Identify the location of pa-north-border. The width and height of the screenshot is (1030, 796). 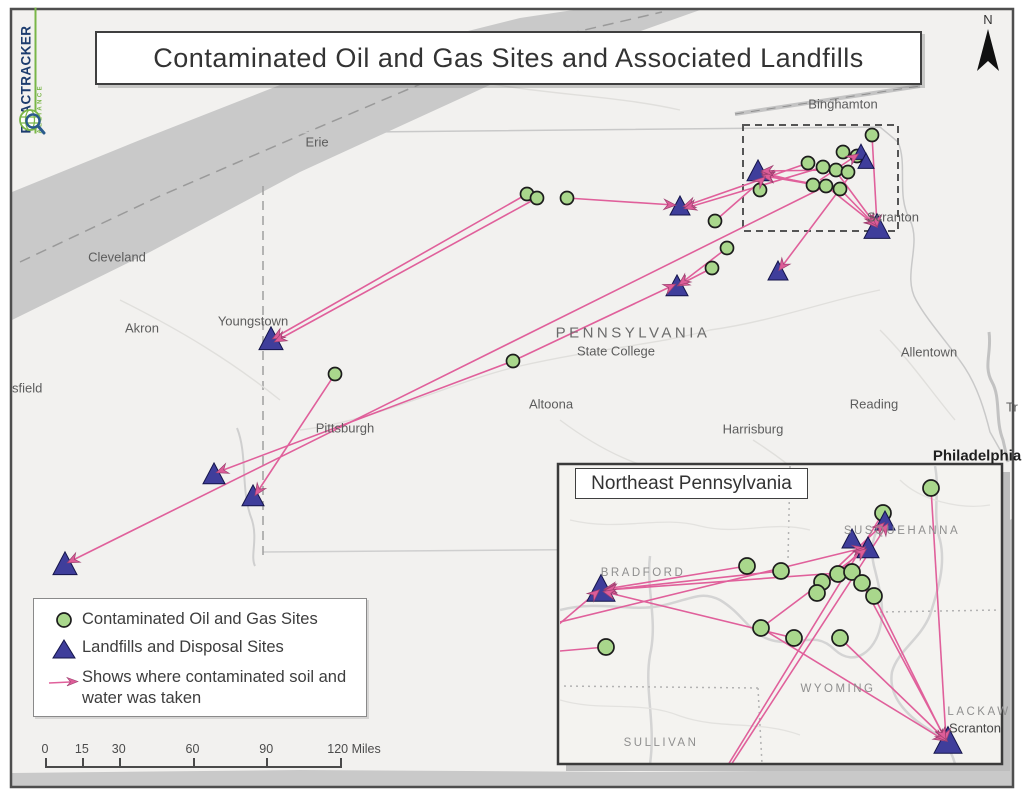
(580, 134).